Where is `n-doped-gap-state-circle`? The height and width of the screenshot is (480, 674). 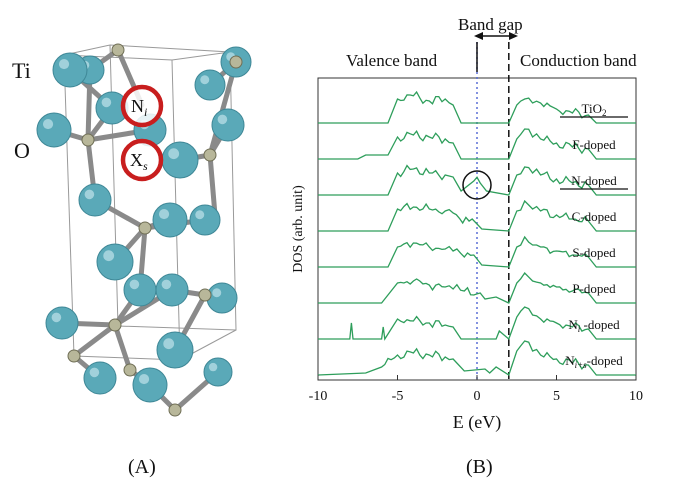
n-doped-gap-state-circle is located at coordinates (477, 185).